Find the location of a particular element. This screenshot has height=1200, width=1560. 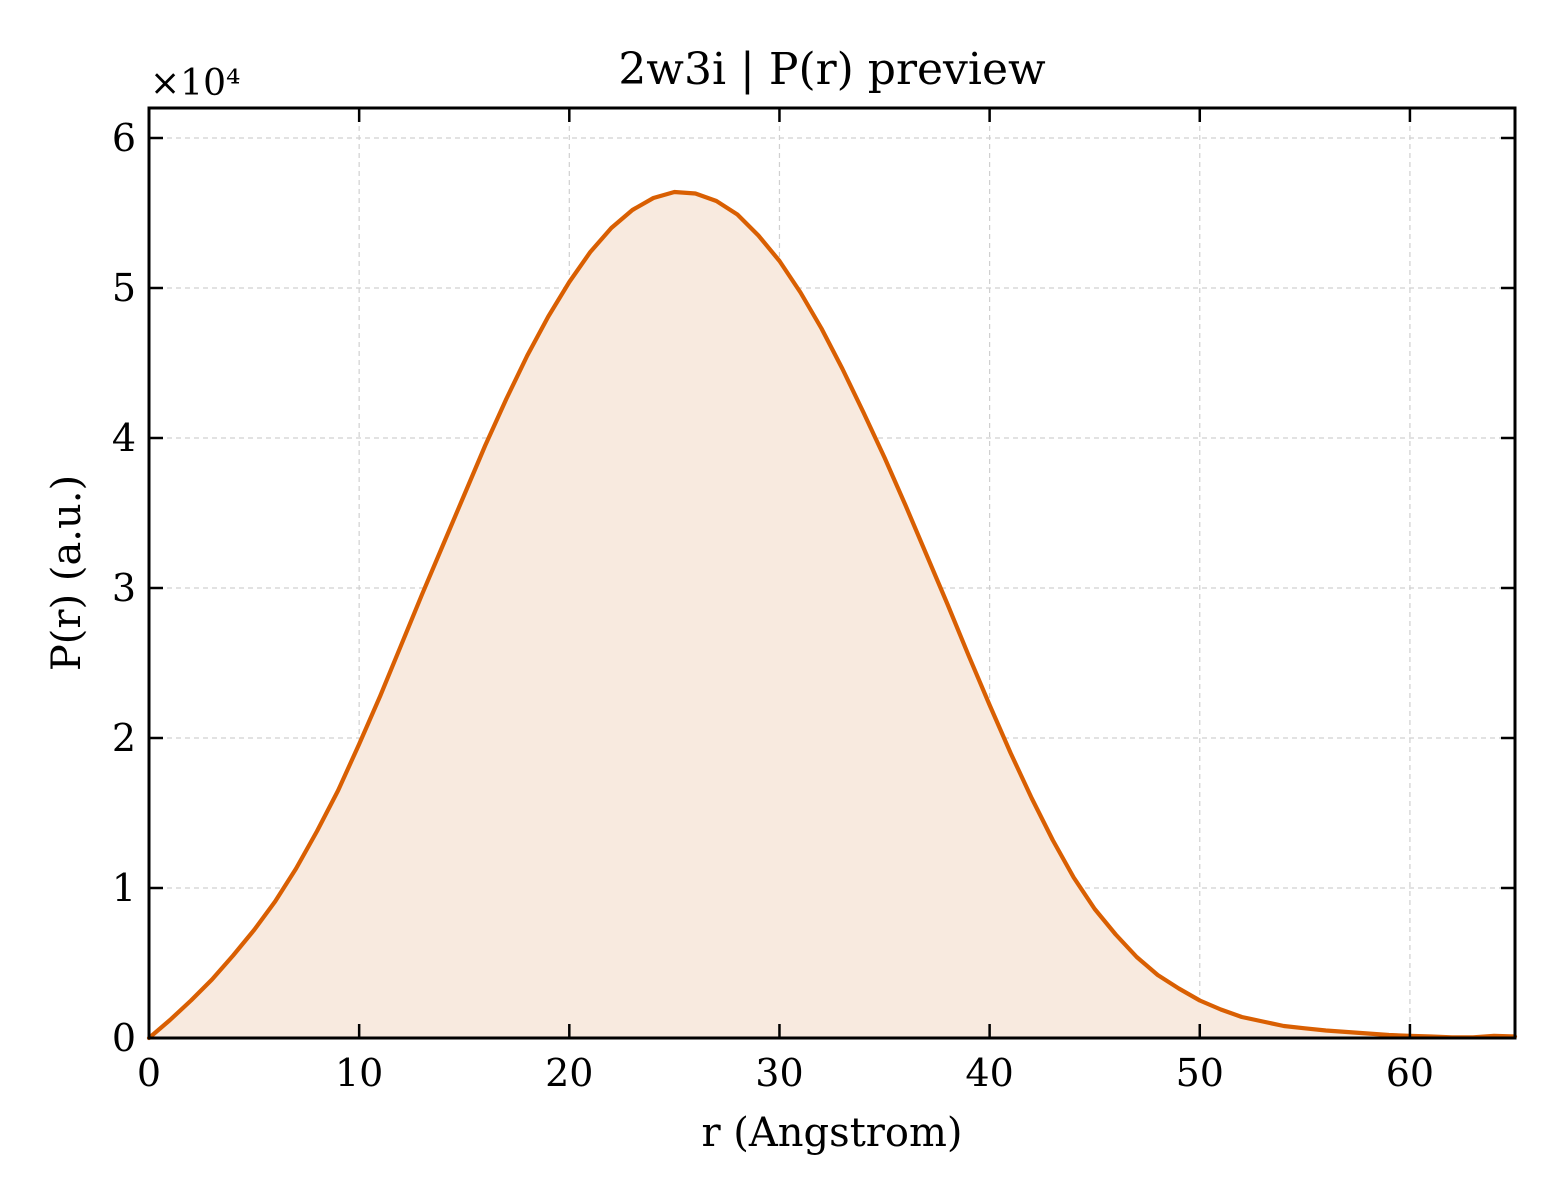

y-axis-label: P(r) (a.u.) is located at coordinates (67, 573).